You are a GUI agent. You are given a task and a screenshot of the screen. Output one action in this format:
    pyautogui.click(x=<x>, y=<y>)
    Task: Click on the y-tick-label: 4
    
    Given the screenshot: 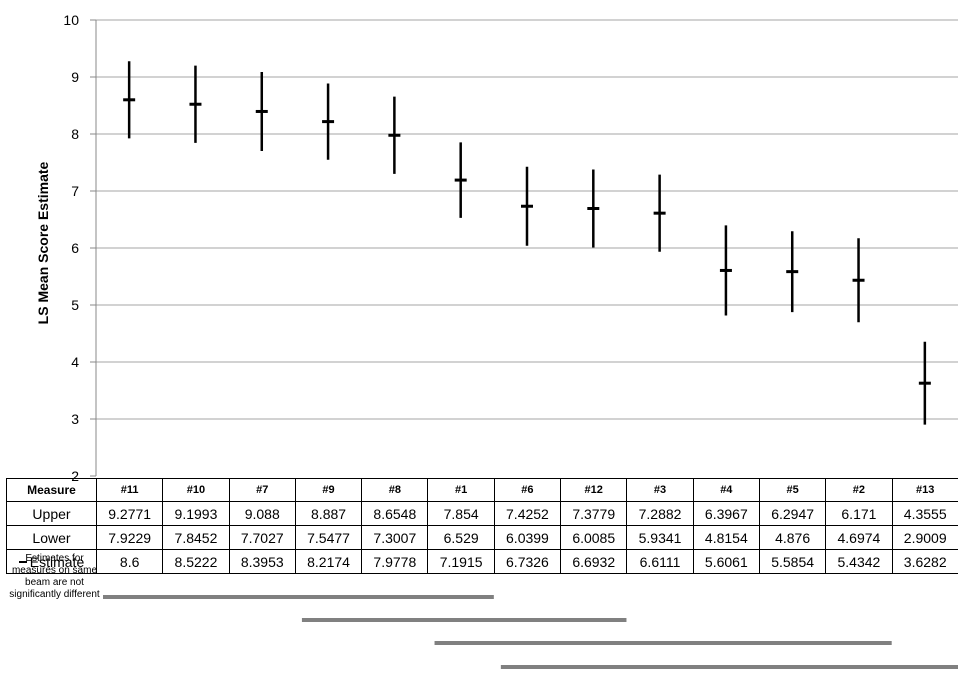 What is the action you would take?
    pyautogui.click(x=75, y=362)
    